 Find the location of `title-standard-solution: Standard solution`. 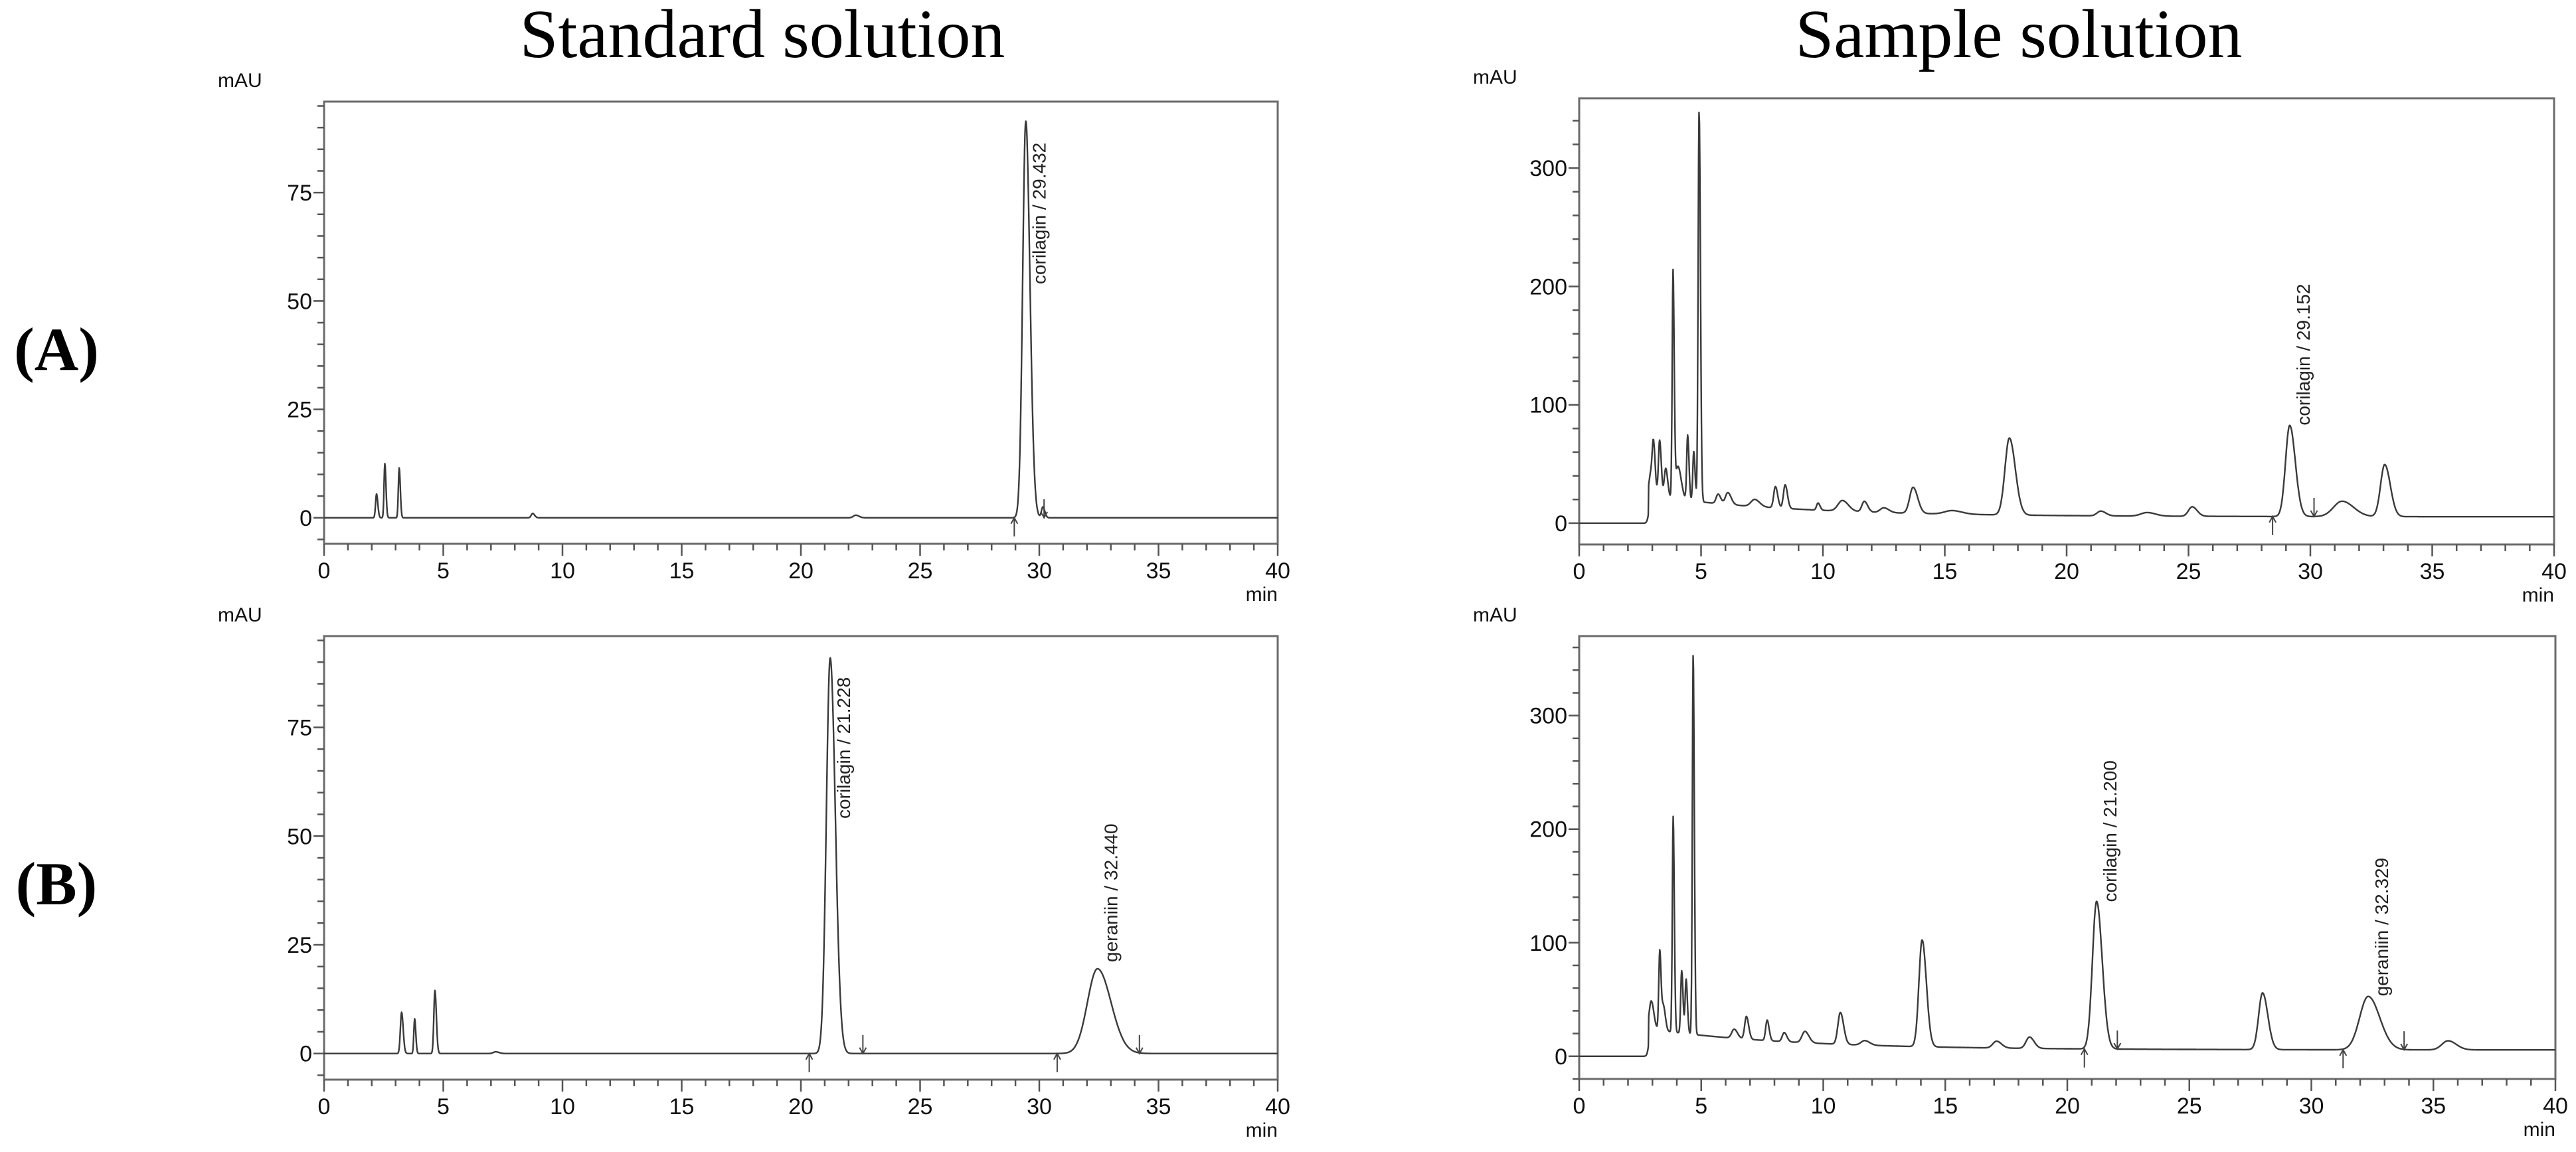

title-standard-solution: Standard solution is located at coordinates (762, 36).